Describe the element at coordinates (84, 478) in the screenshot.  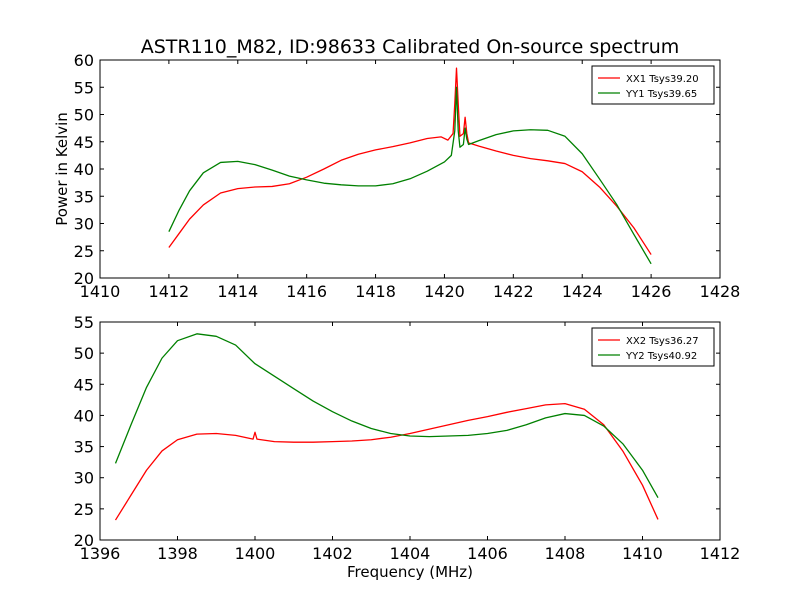
I see `bottom-y-tick-label: 30` at that location.